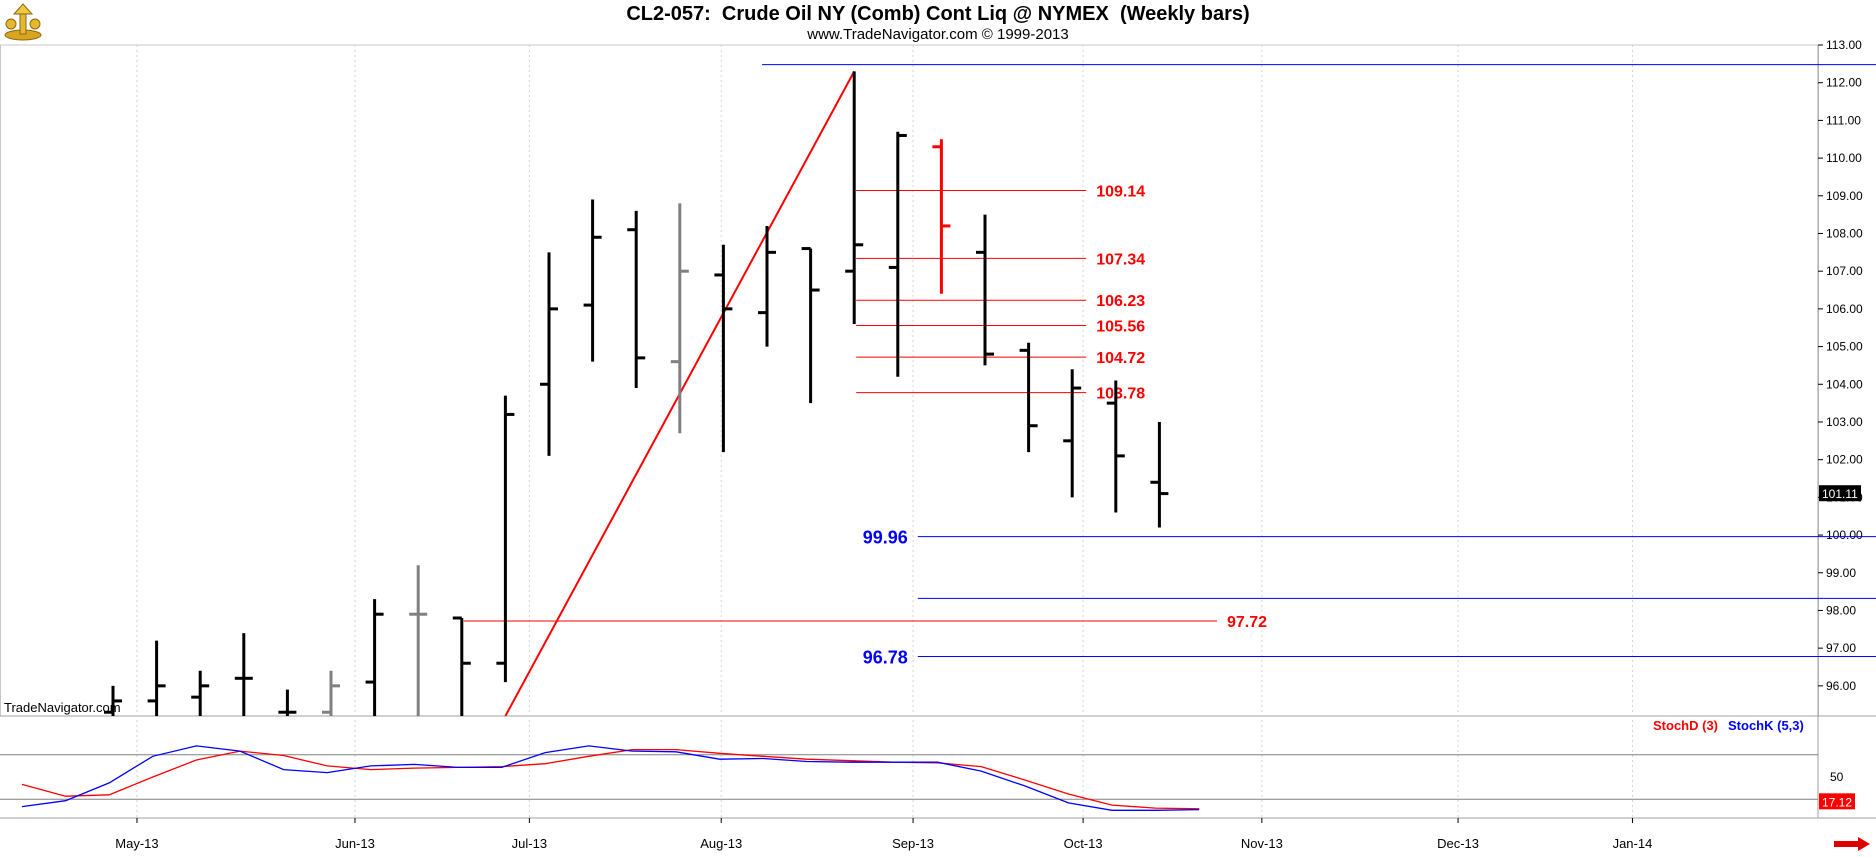  I want to click on osc-value-label: 17.12, so click(1837, 802).